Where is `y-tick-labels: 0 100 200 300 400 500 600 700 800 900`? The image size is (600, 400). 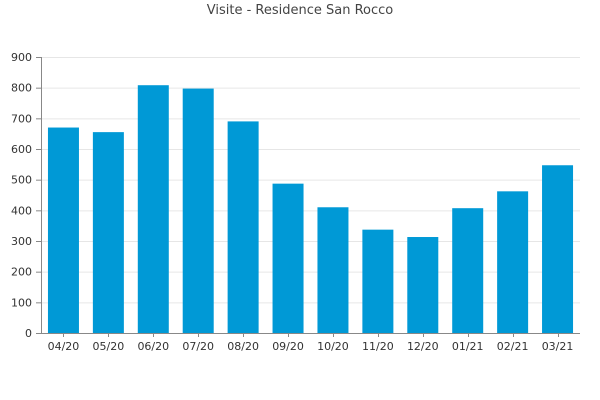
y-tick-labels: 0 100 200 300 400 500 600 700 800 900 is located at coordinates (21, 195).